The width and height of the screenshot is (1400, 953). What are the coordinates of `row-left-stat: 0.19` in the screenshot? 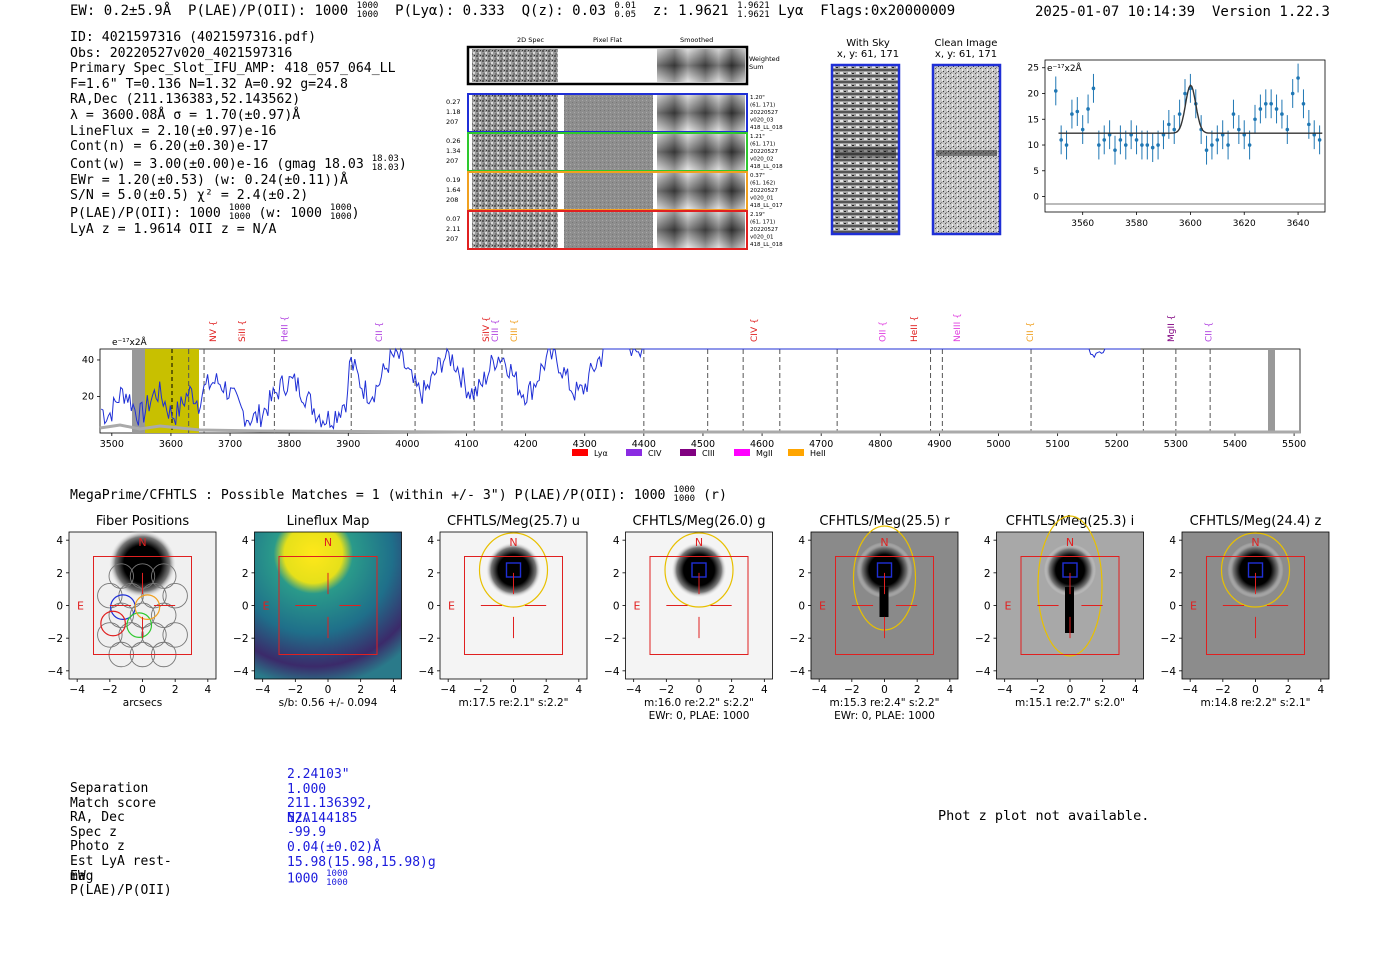 It's located at (453, 180).